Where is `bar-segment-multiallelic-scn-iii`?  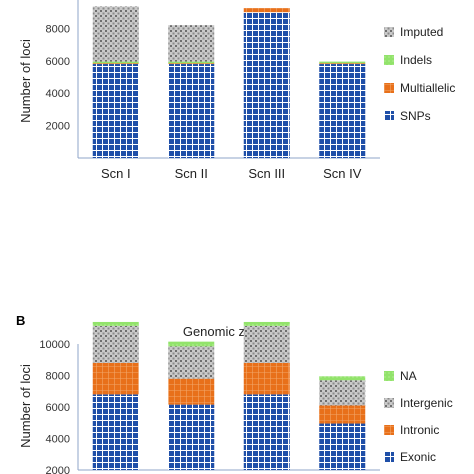
bar-segment-multiallelic-scn-iii is located at coordinates (266, 10).